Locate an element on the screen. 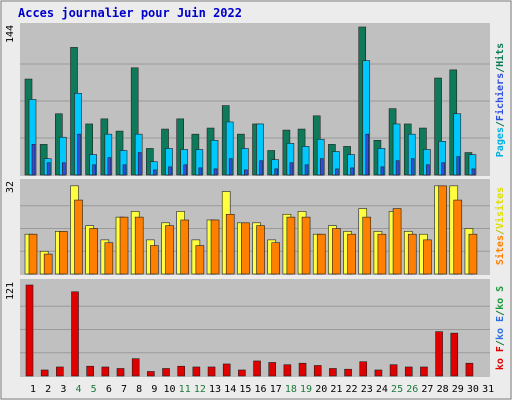 The height and width of the screenshot is (400, 512). day-label: 16 is located at coordinates (261, 389).